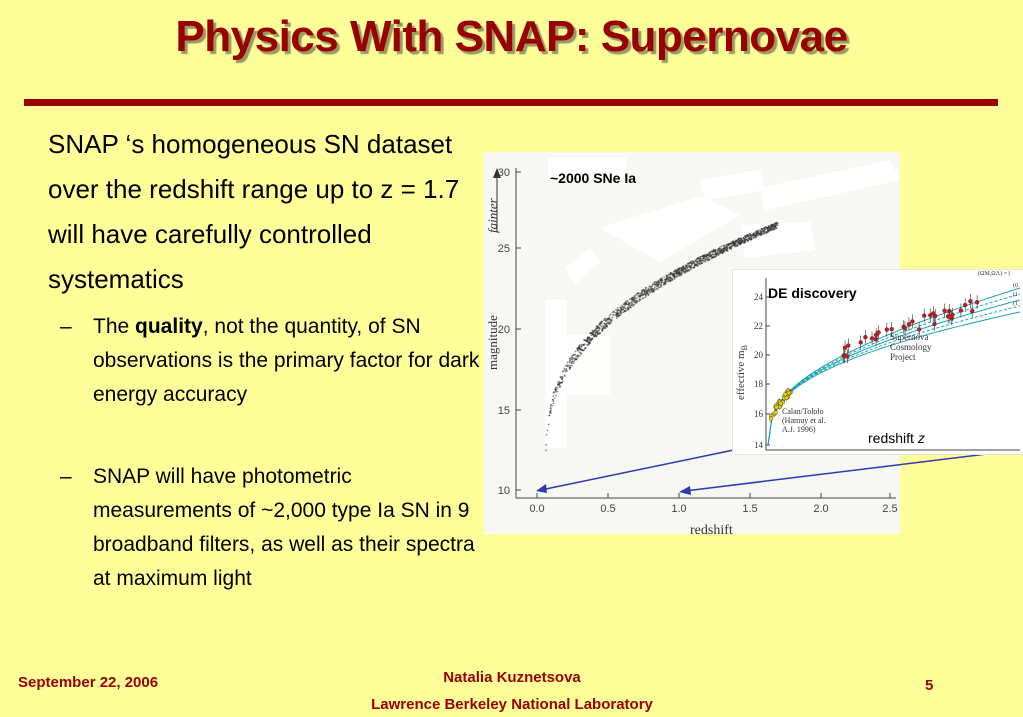  Describe the element at coordinates (762, 371) in the screenshot. I see `inset-axis-ticks: 24 22 20 18 16 14` at that location.